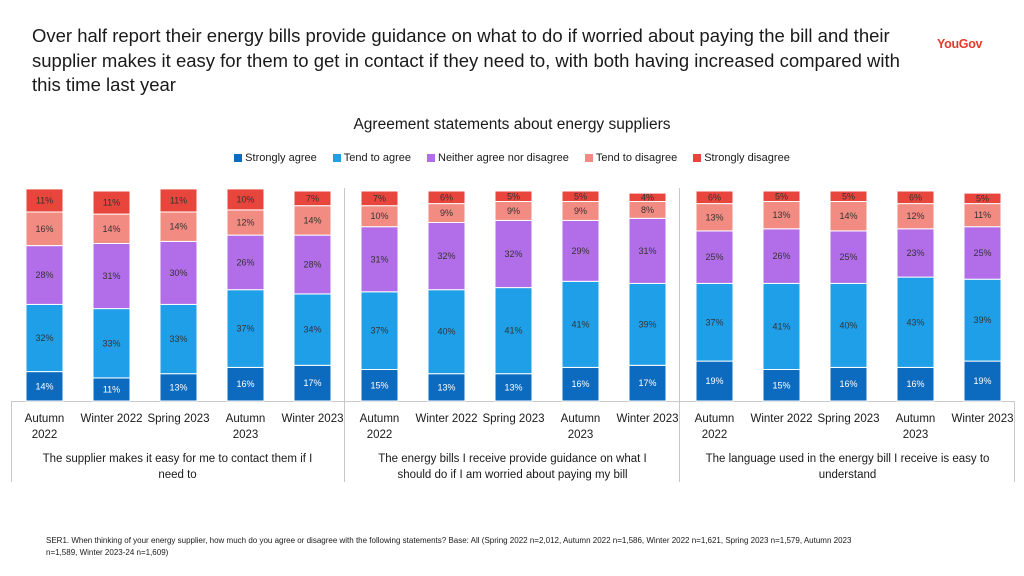  I want to click on legend-item-tend-to-disagree: Tend to disagree, so click(630, 158).